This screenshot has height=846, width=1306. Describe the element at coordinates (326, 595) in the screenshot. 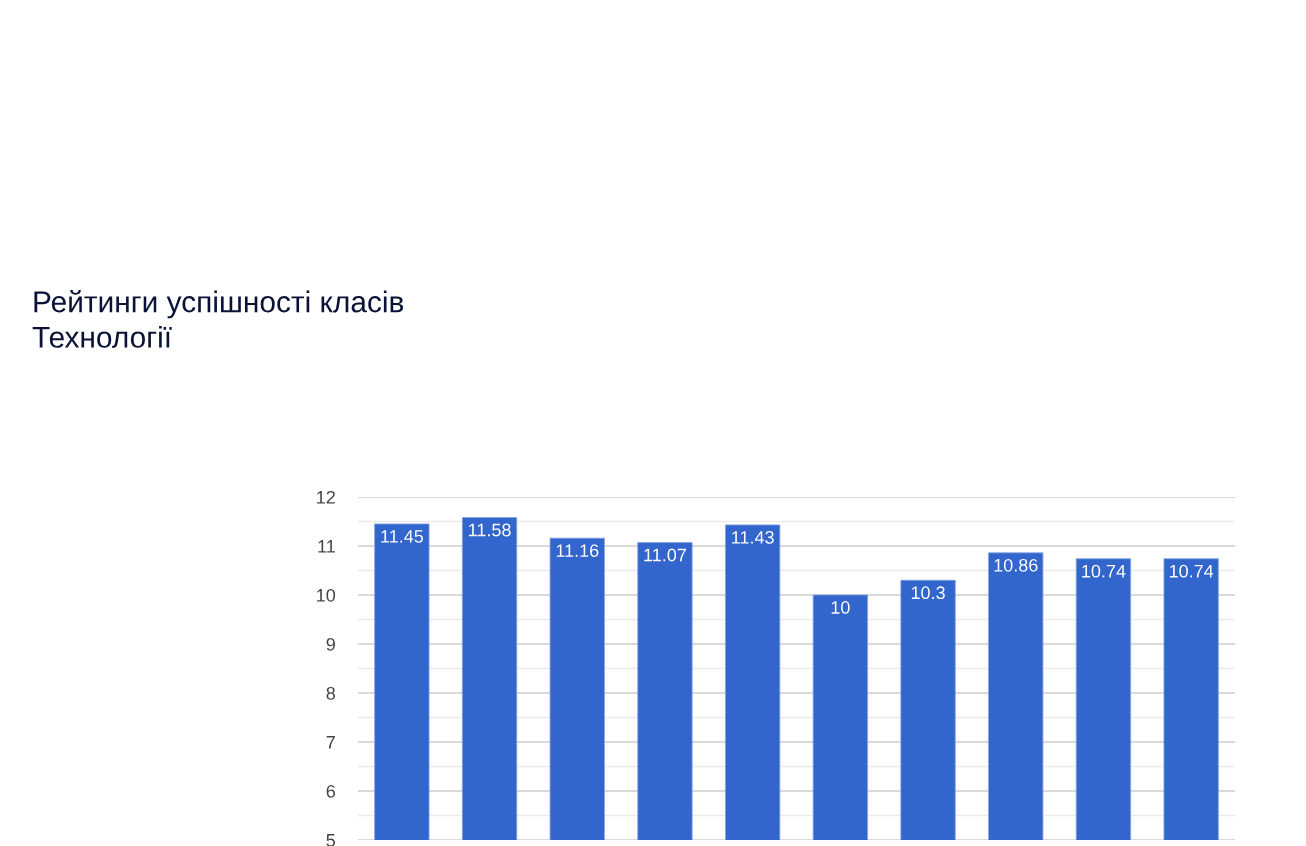

I see `y-tick-label: 10` at that location.